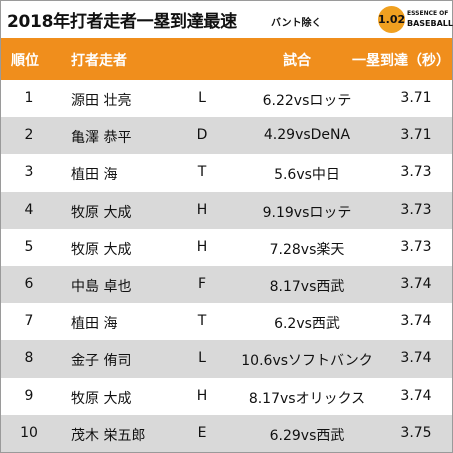 The image size is (453, 453). What do you see at coordinates (108, 435) in the screenshot?
I see `player-name-cell: 茂木 栄五郎` at bounding box center [108, 435].